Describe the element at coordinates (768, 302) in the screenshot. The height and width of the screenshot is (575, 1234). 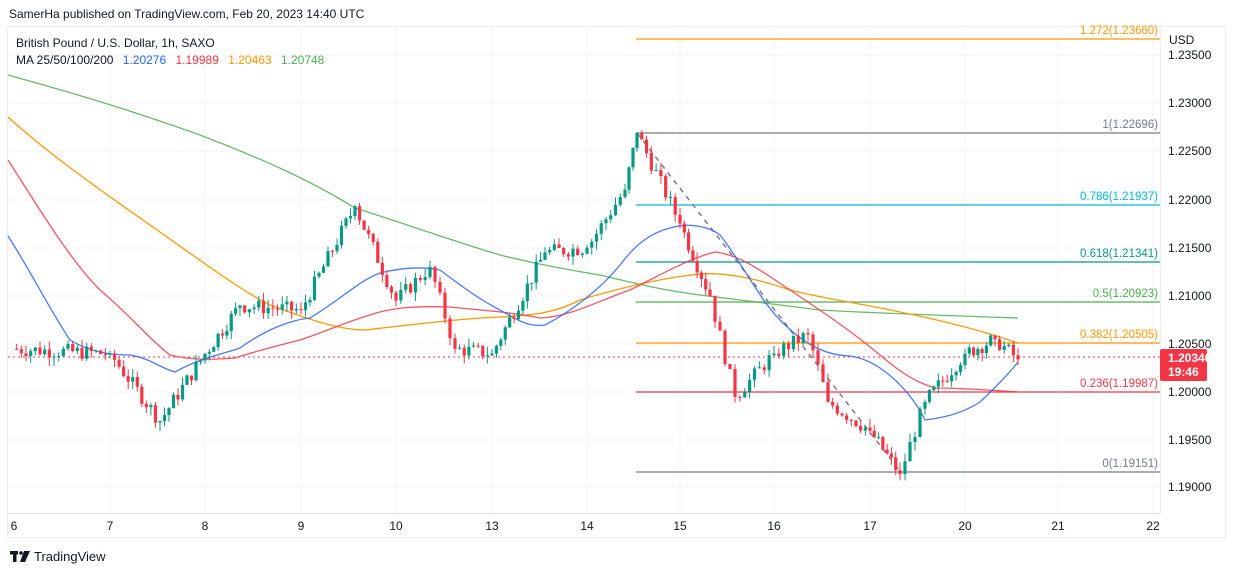
I see `fib-trend-line` at that location.